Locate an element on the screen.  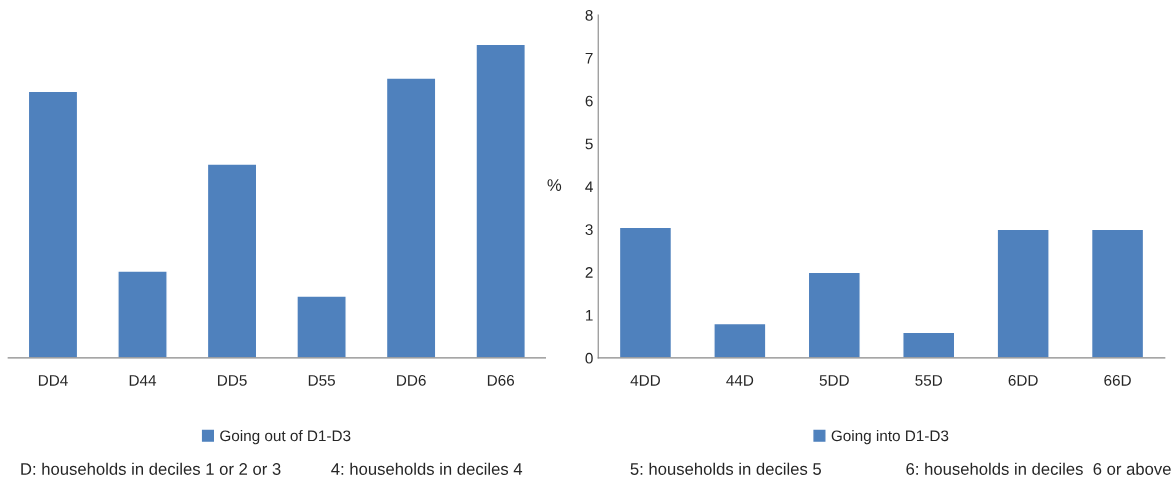
y-tick-label: 1 is located at coordinates (589, 315).